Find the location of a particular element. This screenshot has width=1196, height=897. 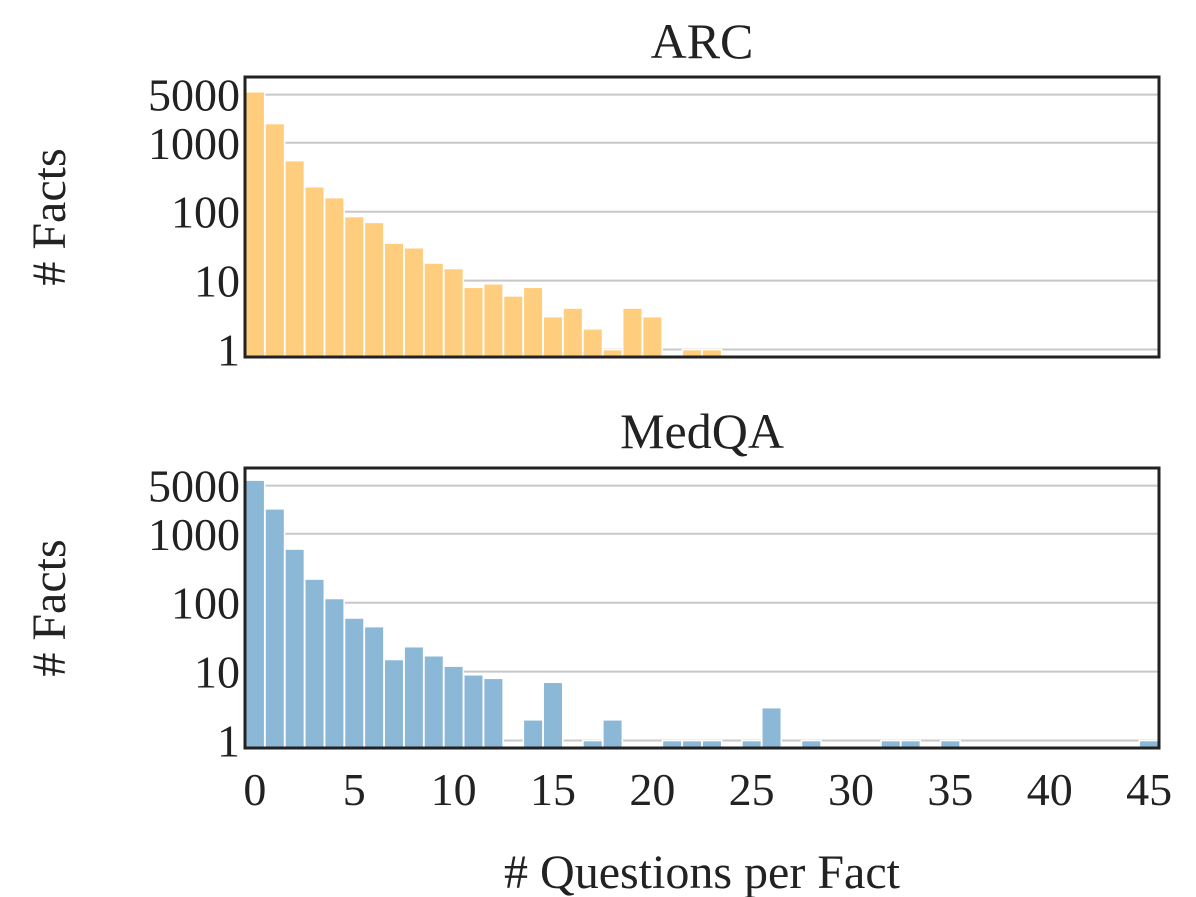

x-tick-label: 20 is located at coordinates (652, 789).